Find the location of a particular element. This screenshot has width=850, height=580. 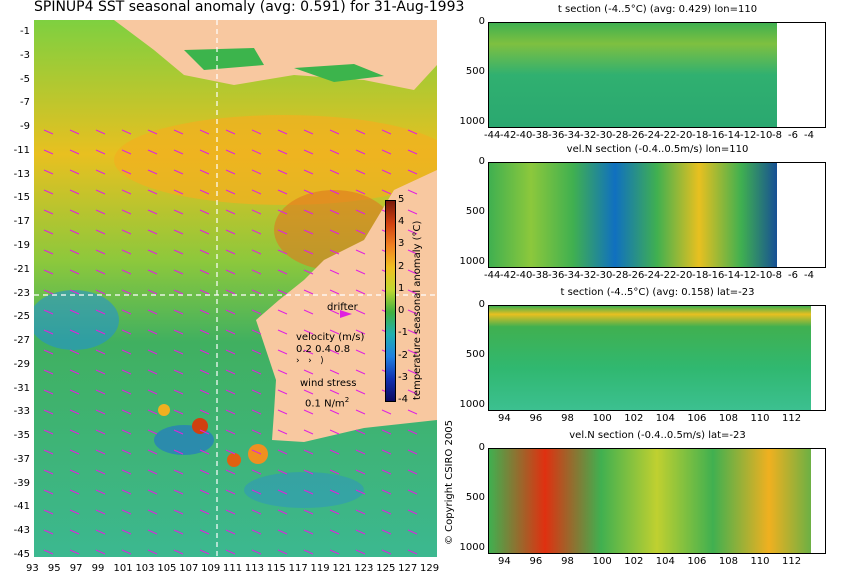

latitude-label: -45 is located at coordinates (21, 554).